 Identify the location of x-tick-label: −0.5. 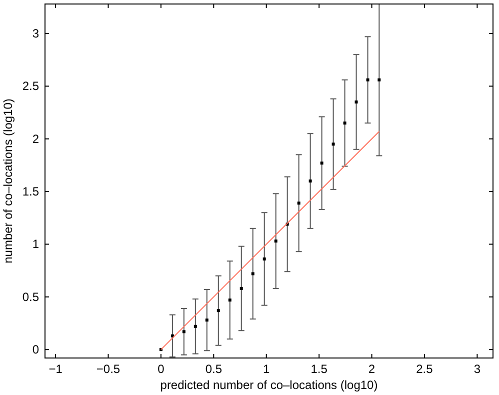
(108, 369).